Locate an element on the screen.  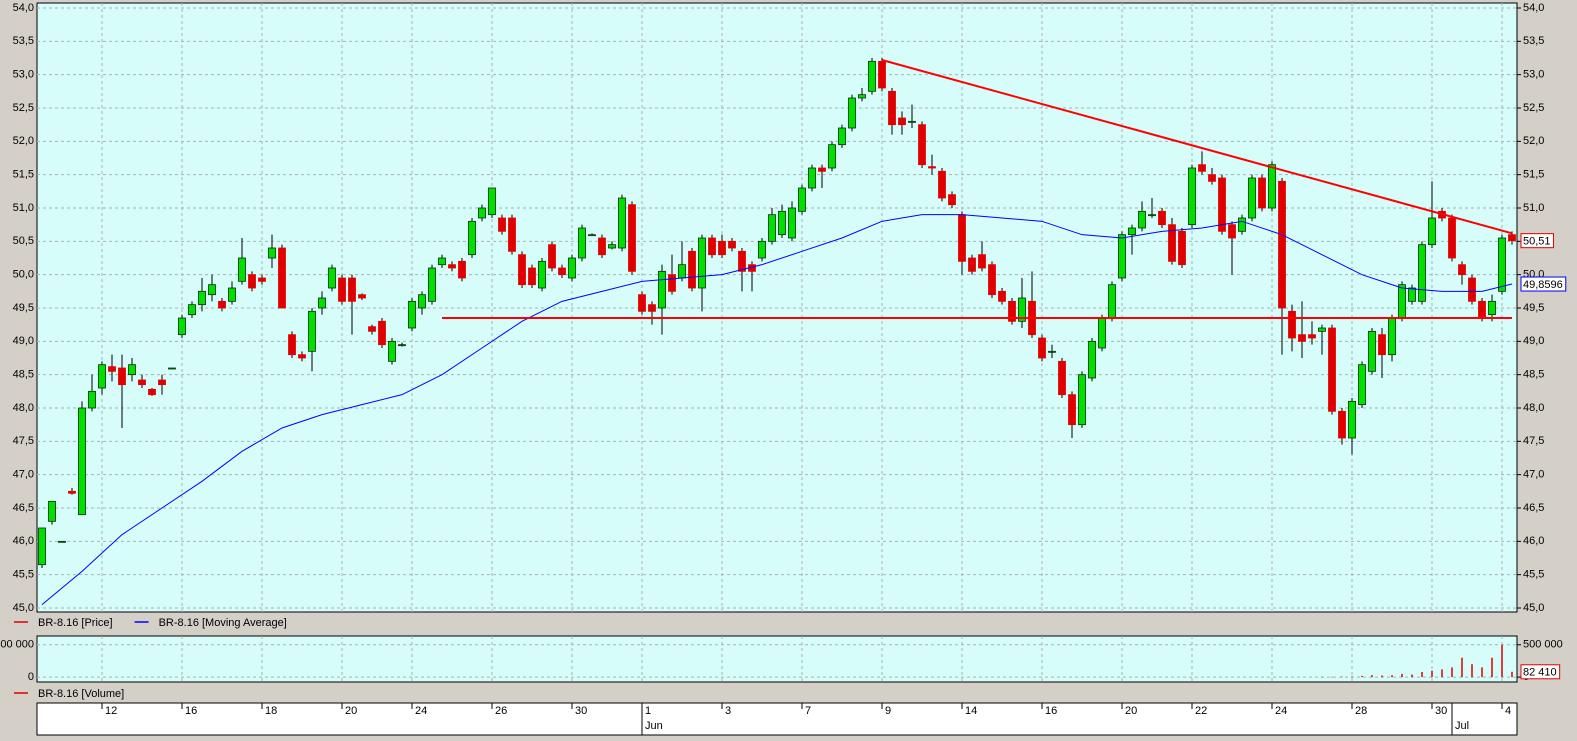
legend-label: BR-8.16 [Moving Average] is located at coordinates (223, 623).